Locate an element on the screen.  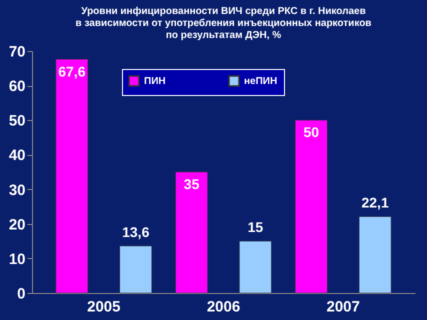
x-tick-label: 2005 is located at coordinates (103, 307).